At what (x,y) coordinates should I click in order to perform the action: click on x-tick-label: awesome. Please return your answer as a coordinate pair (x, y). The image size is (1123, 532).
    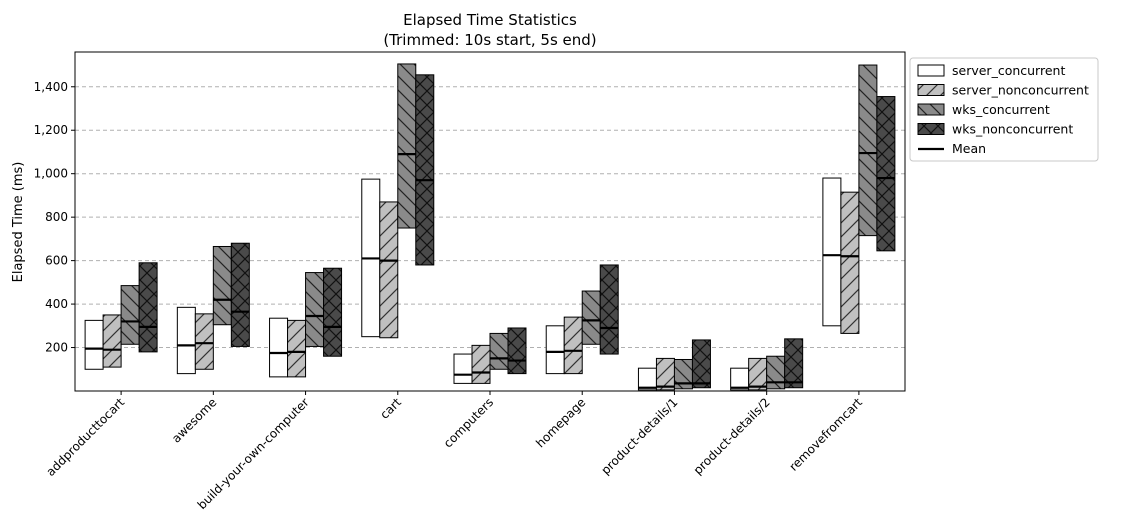
    Looking at the image, I should click on (194, 420).